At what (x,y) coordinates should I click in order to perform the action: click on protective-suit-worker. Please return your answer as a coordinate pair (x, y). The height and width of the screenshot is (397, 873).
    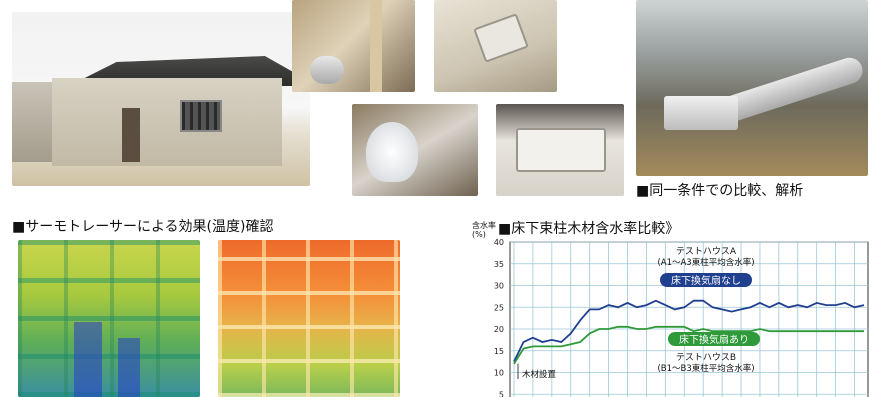
    Looking at the image, I should click on (392, 152).